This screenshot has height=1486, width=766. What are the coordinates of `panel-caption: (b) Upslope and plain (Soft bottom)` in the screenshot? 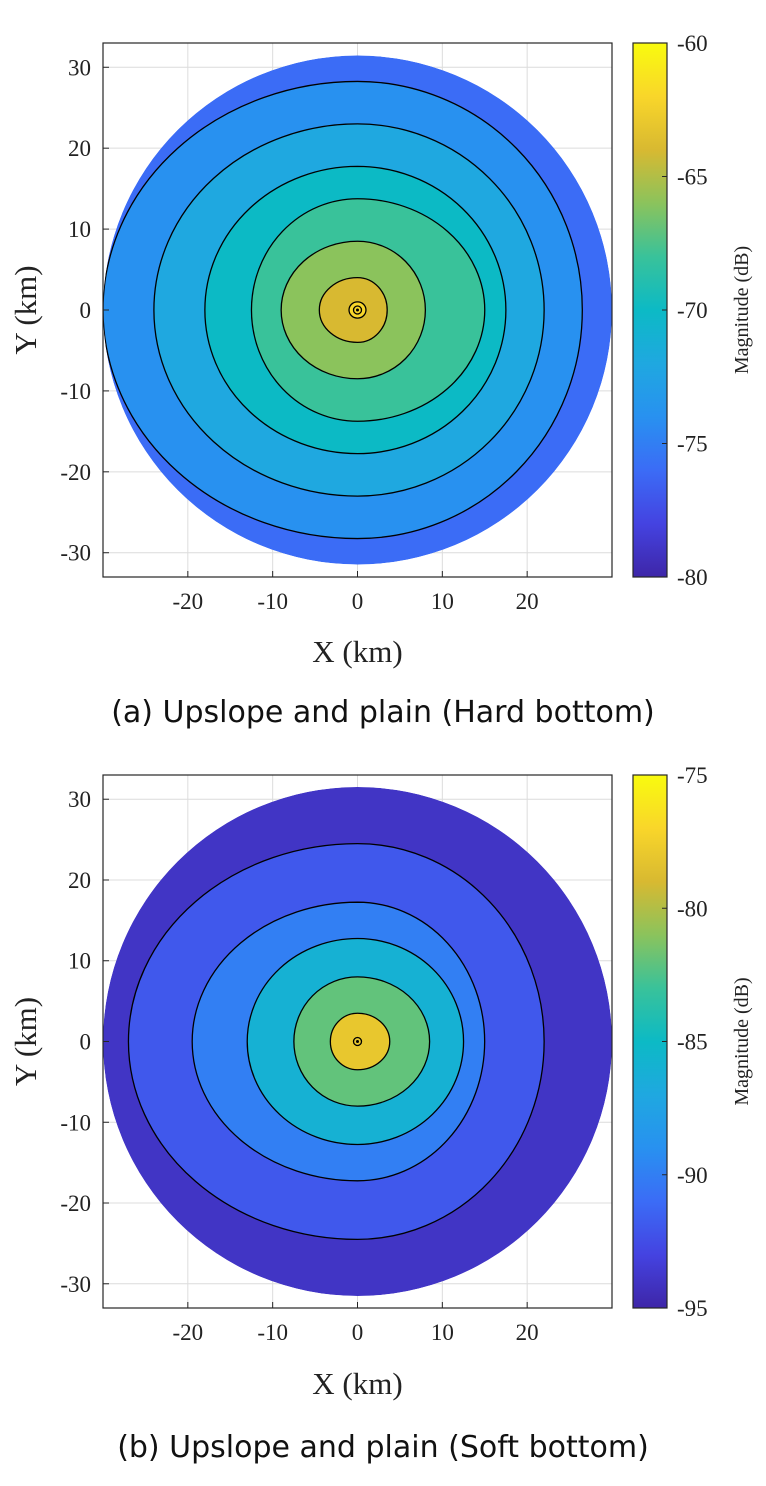 It's located at (383, 1447).